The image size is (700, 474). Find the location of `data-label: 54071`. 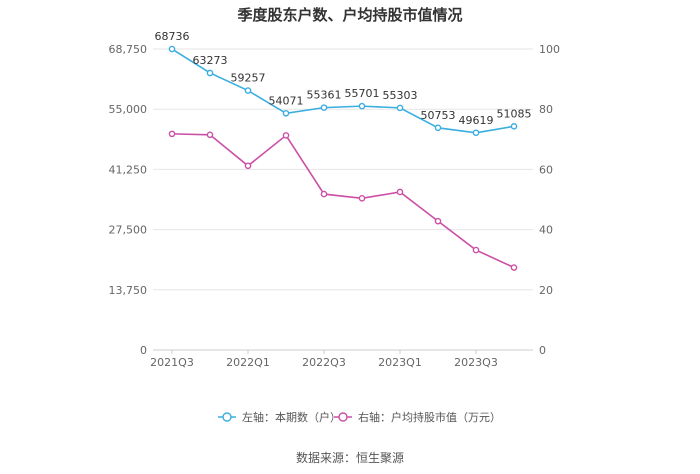

data-label: 54071 is located at coordinates (286, 100).